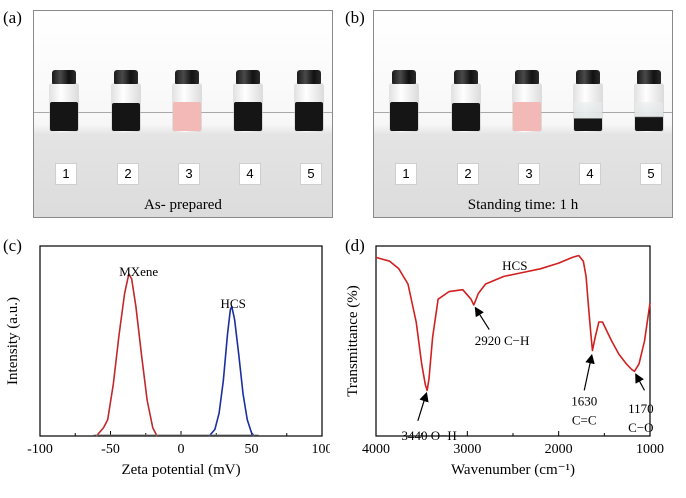  I want to click on panel-label-a: (a), so click(12, 17).